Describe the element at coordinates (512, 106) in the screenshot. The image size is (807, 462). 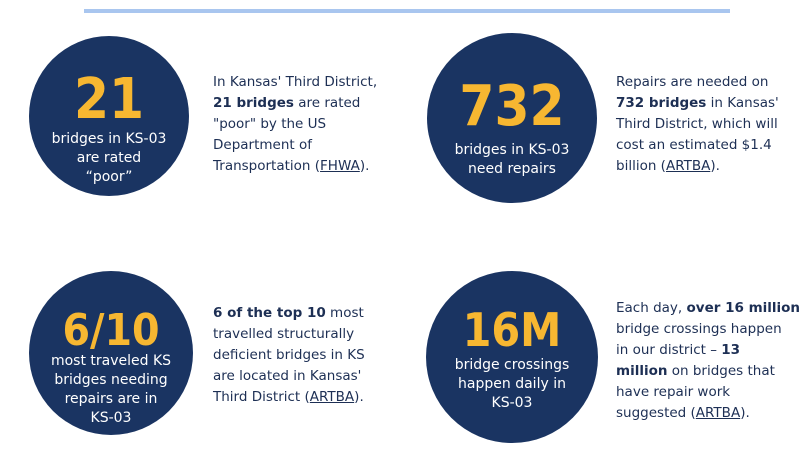
I see `stat-number: 732` at that location.